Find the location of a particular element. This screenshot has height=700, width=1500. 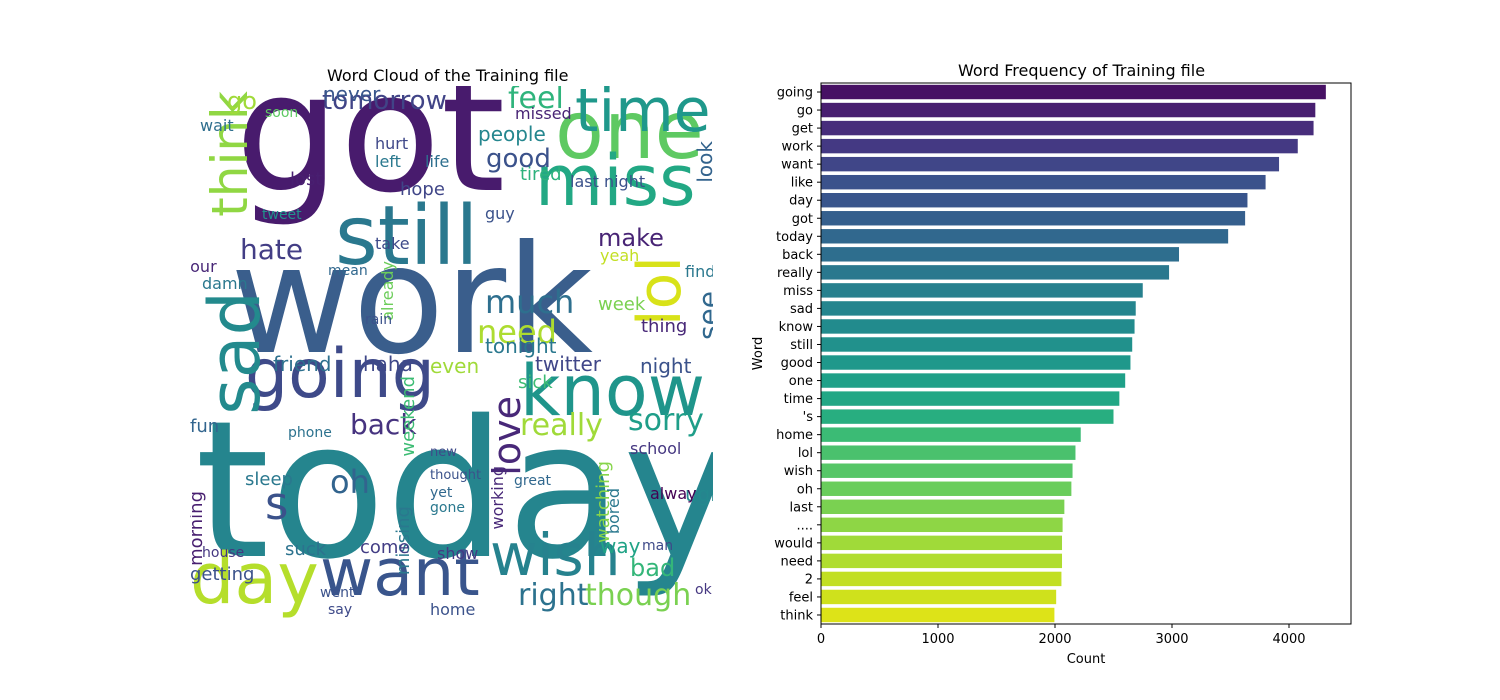

y-tick-label: back is located at coordinates (797, 255).